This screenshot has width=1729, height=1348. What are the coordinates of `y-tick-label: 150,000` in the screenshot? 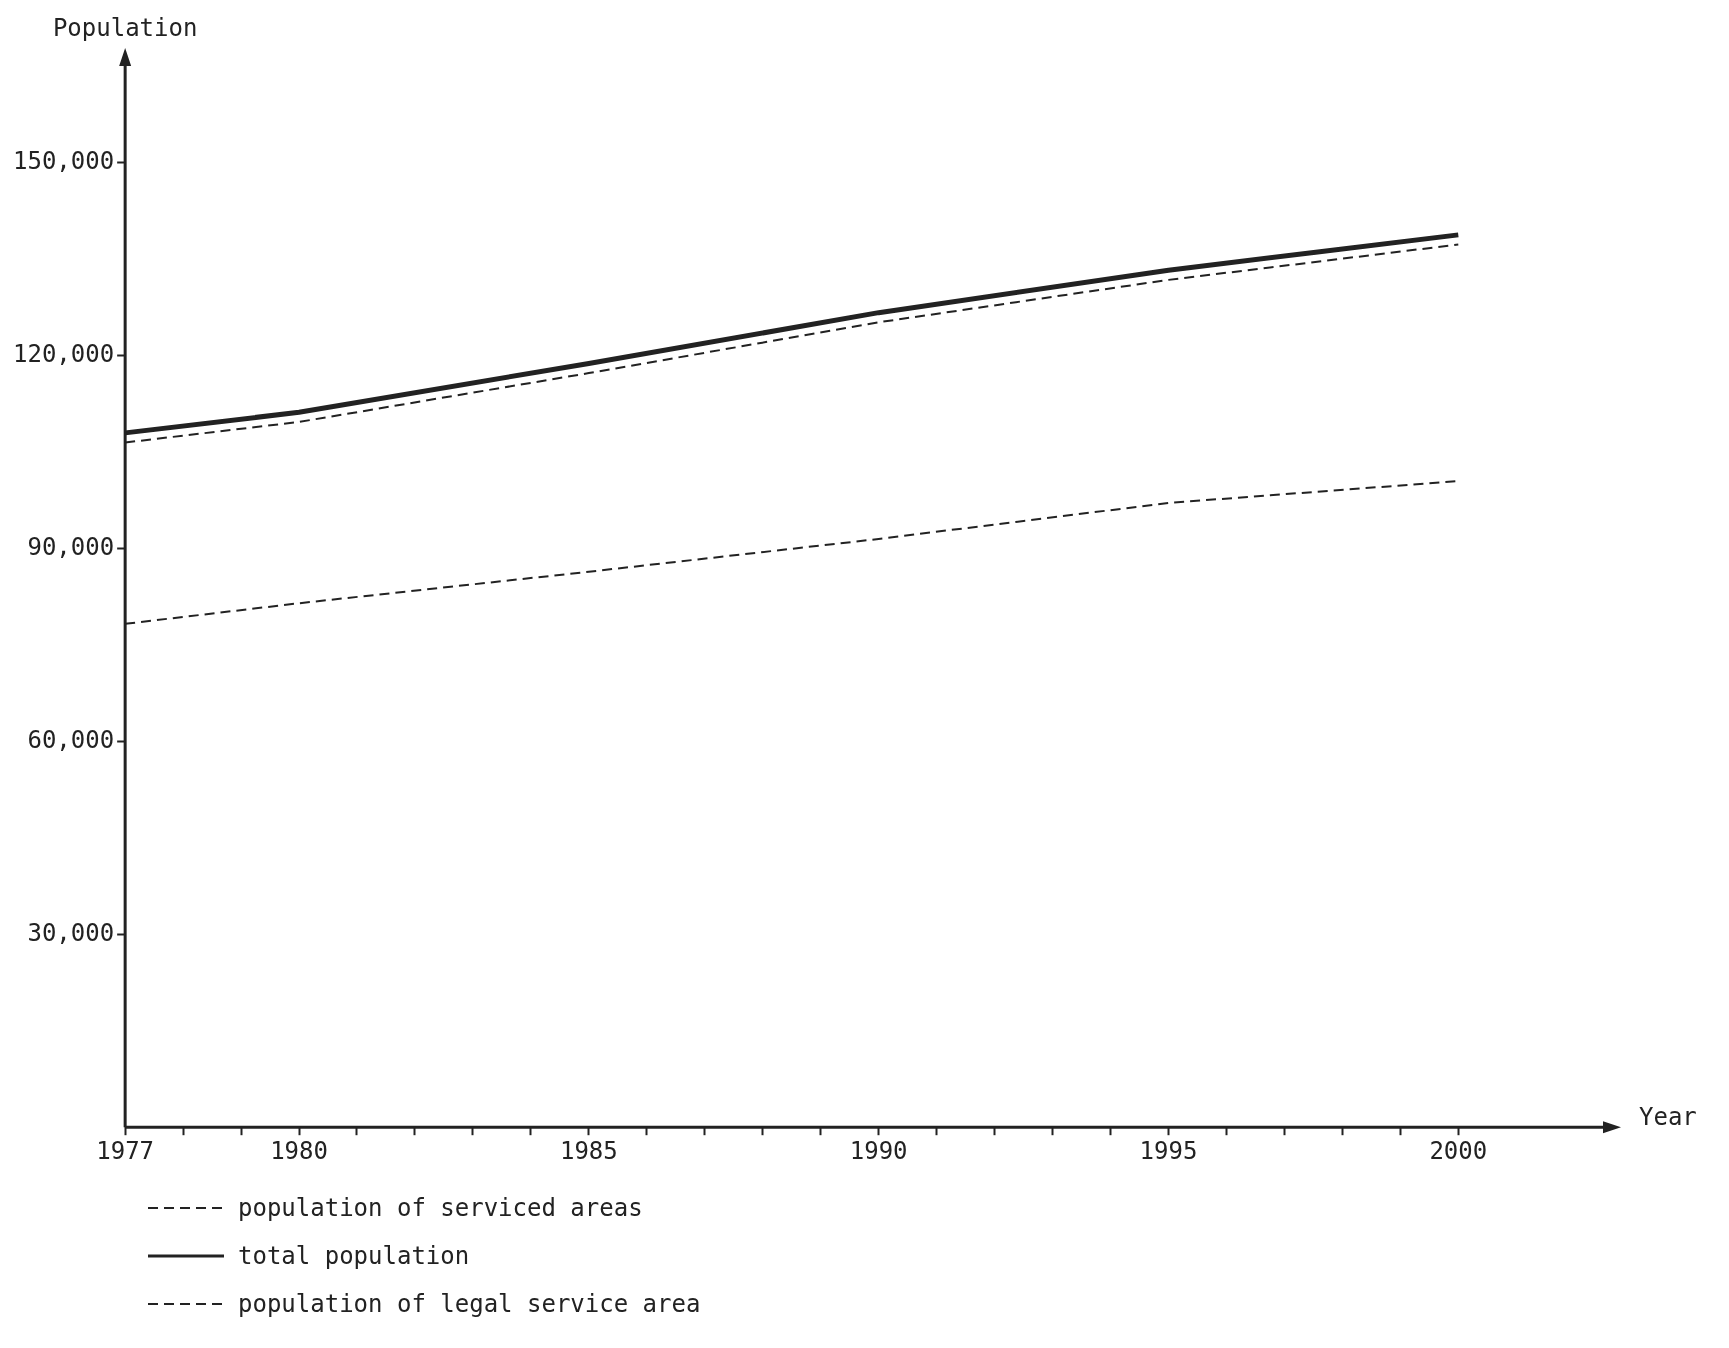 It's located at (63, 161).